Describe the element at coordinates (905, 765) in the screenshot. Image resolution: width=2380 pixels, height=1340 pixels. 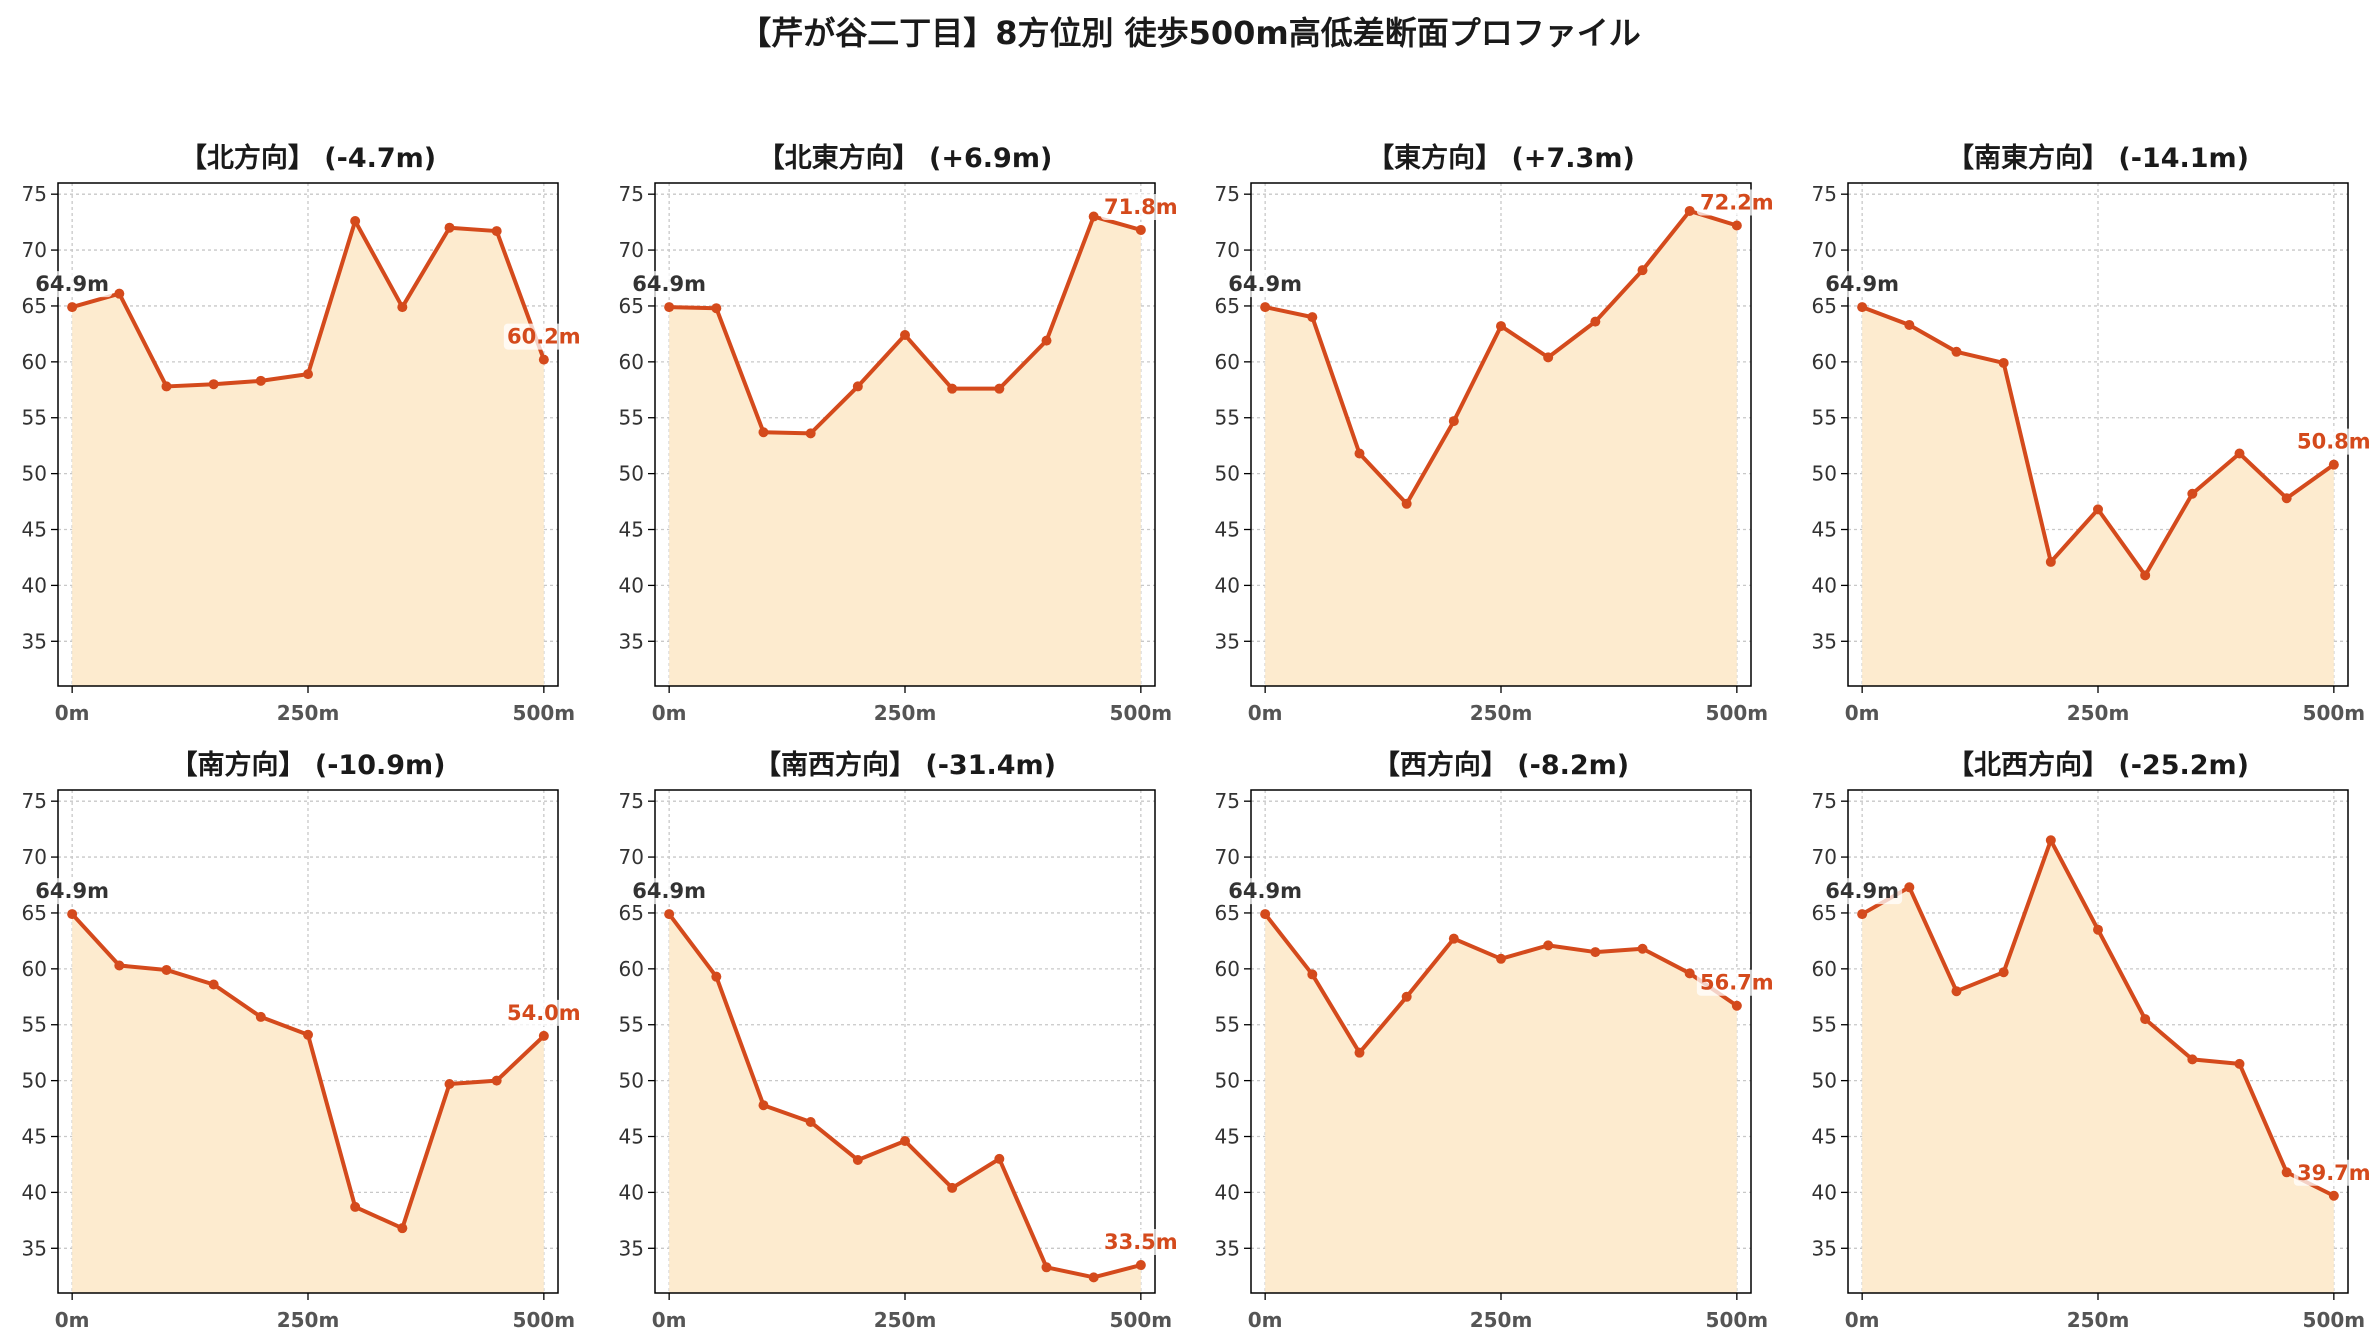
I see `subplot-title: 【南西方向】 (-31.4m)` at that location.